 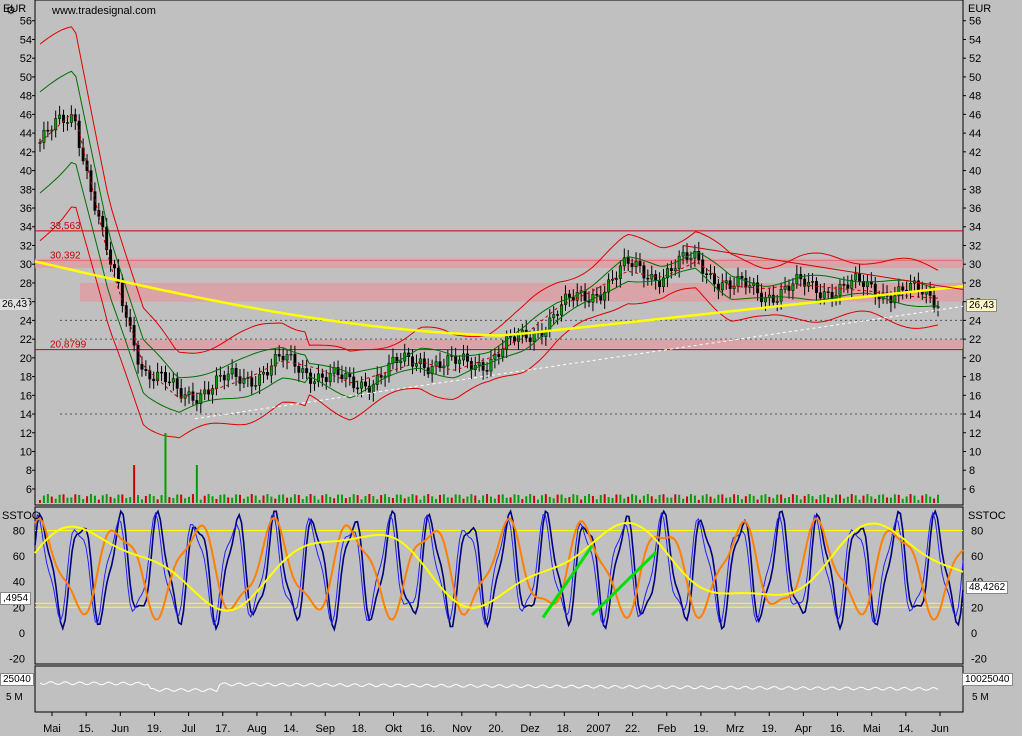 What do you see at coordinates (975, 40) in the screenshot?
I see `price-tick-right: 54` at bounding box center [975, 40].